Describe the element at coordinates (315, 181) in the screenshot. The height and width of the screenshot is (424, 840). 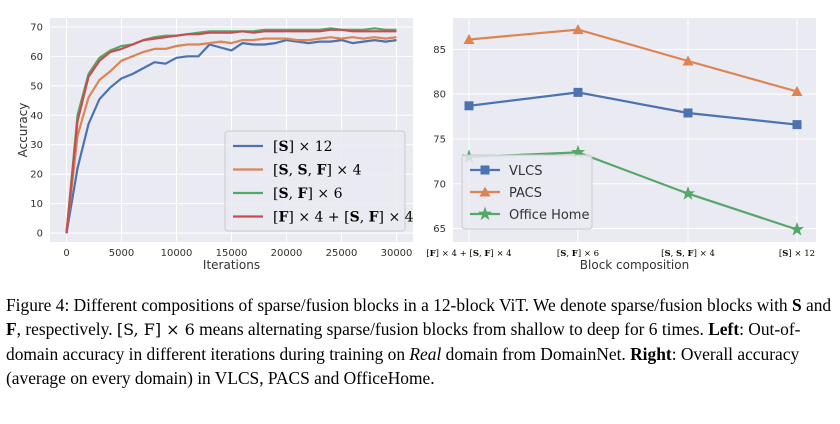
I see `left-legend-box` at that location.